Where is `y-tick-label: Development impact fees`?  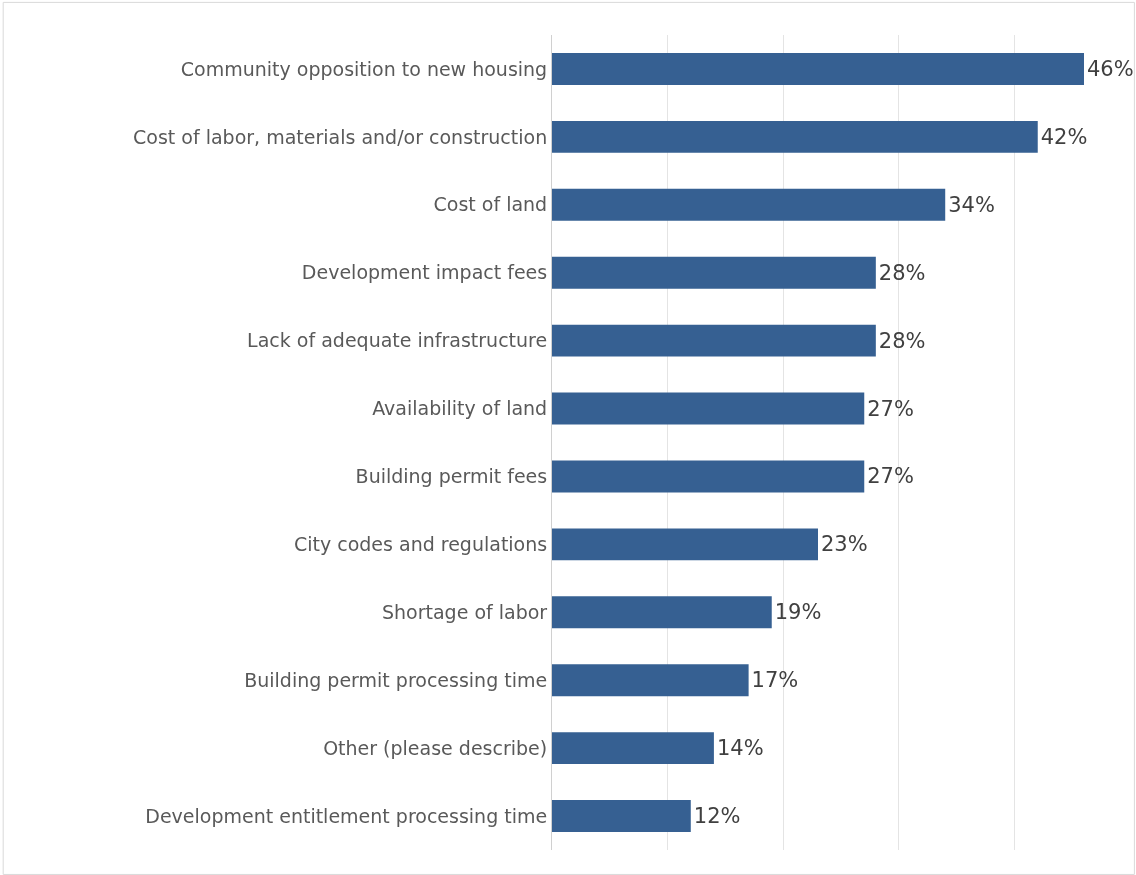 y-tick-label: Development impact fees is located at coordinates (424, 272).